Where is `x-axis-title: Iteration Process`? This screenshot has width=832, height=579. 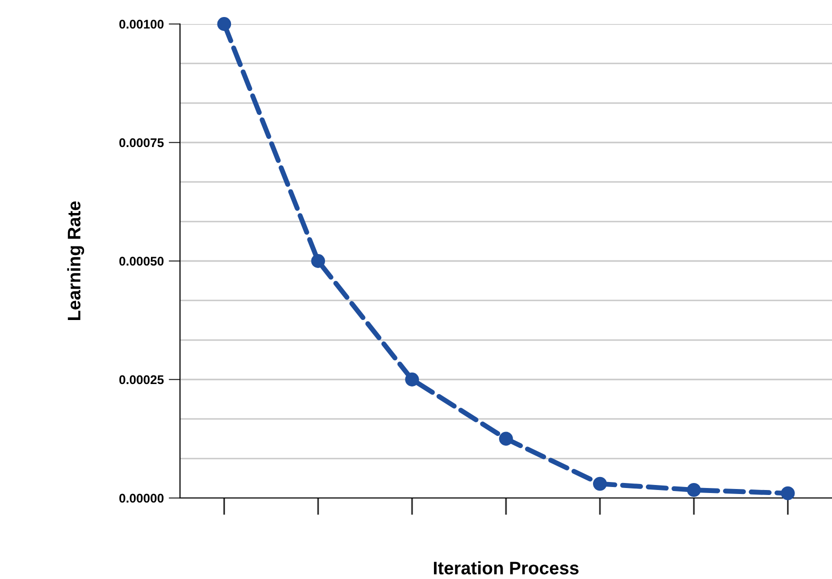
x-axis-title: Iteration Process is located at coordinates (506, 567).